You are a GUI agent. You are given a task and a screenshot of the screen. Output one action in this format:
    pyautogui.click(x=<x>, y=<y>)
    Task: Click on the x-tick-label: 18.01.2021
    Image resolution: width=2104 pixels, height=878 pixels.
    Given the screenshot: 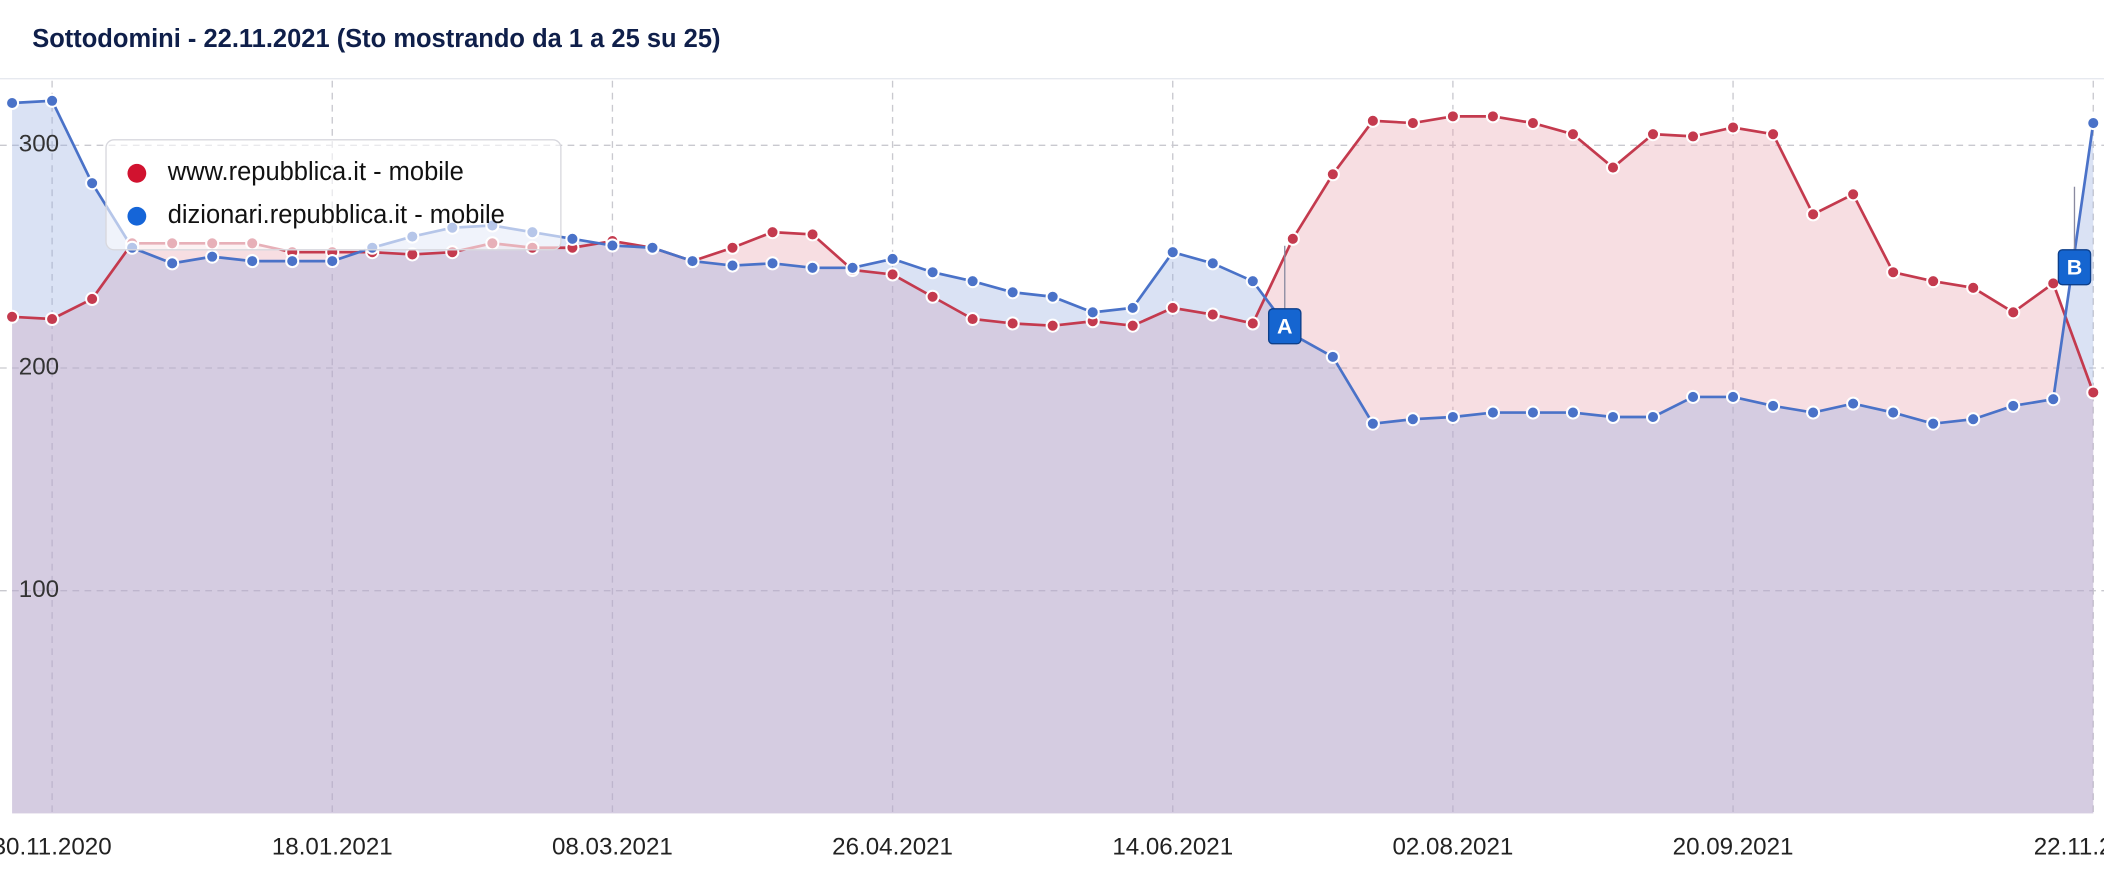 What is the action you would take?
    pyautogui.click(x=332, y=847)
    